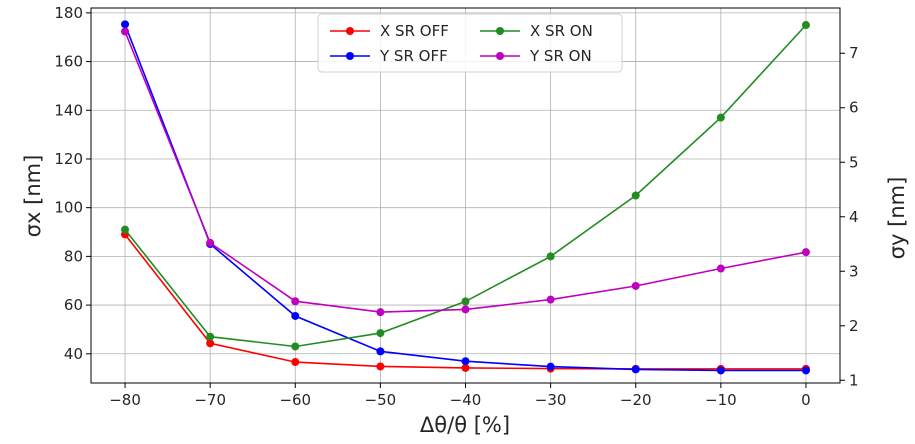  What do you see at coordinates (854, 380) in the screenshot?
I see `y-right-tick-label: 1` at bounding box center [854, 380].